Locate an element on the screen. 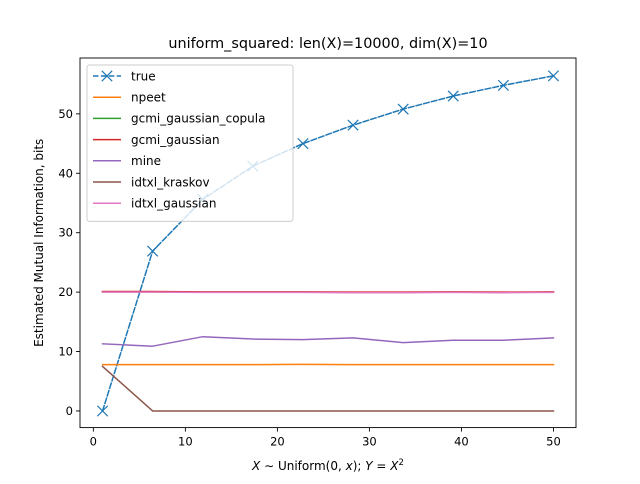  x-axis-label: X ∼ Uniform(0, x); Y = X2 is located at coordinates (327, 465).